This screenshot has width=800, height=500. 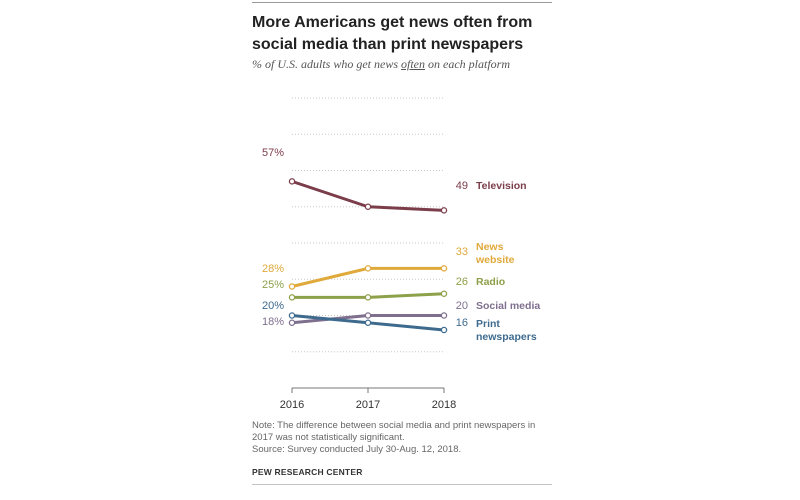 I want to click on series-label: website, so click(x=495, y=260).